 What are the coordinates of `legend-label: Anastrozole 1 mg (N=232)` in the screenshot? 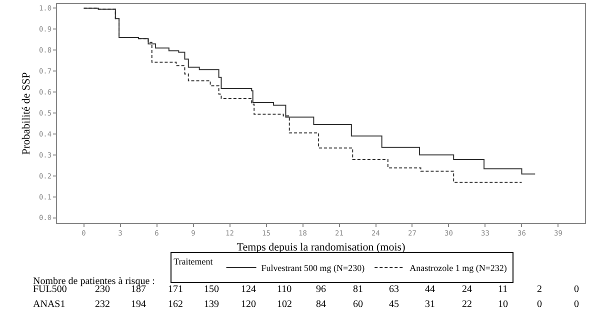 It's located at (458, 268).